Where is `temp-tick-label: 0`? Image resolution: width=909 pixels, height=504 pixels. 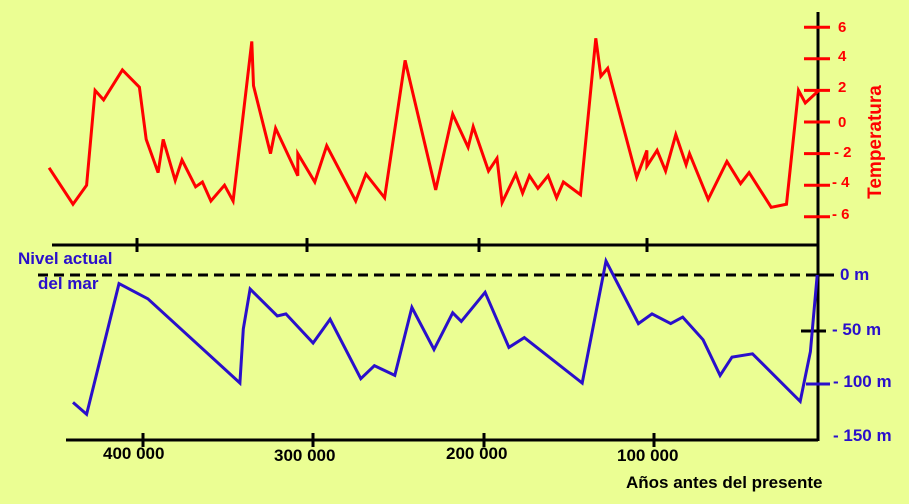
temp-tick-label: 0 is located at coordinates (842, 122).